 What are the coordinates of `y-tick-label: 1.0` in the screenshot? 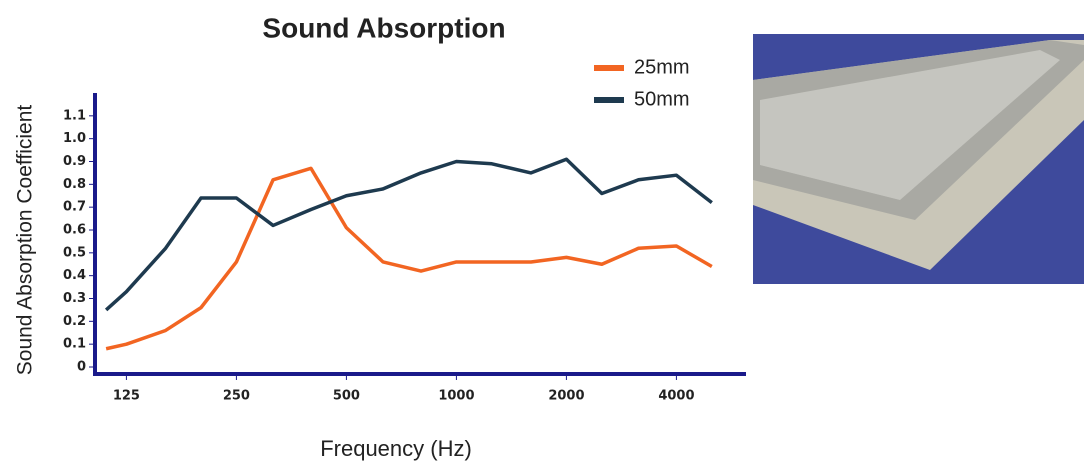 It's located at (74, 138).